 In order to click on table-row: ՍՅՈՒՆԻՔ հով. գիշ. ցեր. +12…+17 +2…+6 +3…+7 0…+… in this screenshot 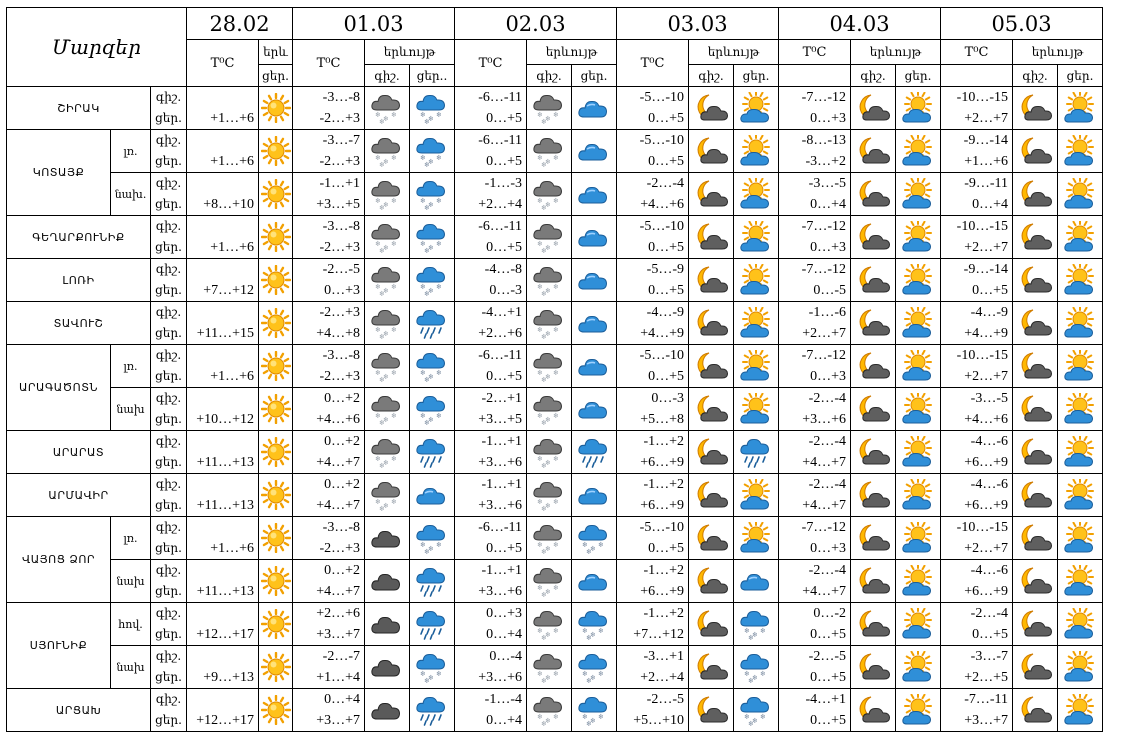, I will do `click(554, 645)`.